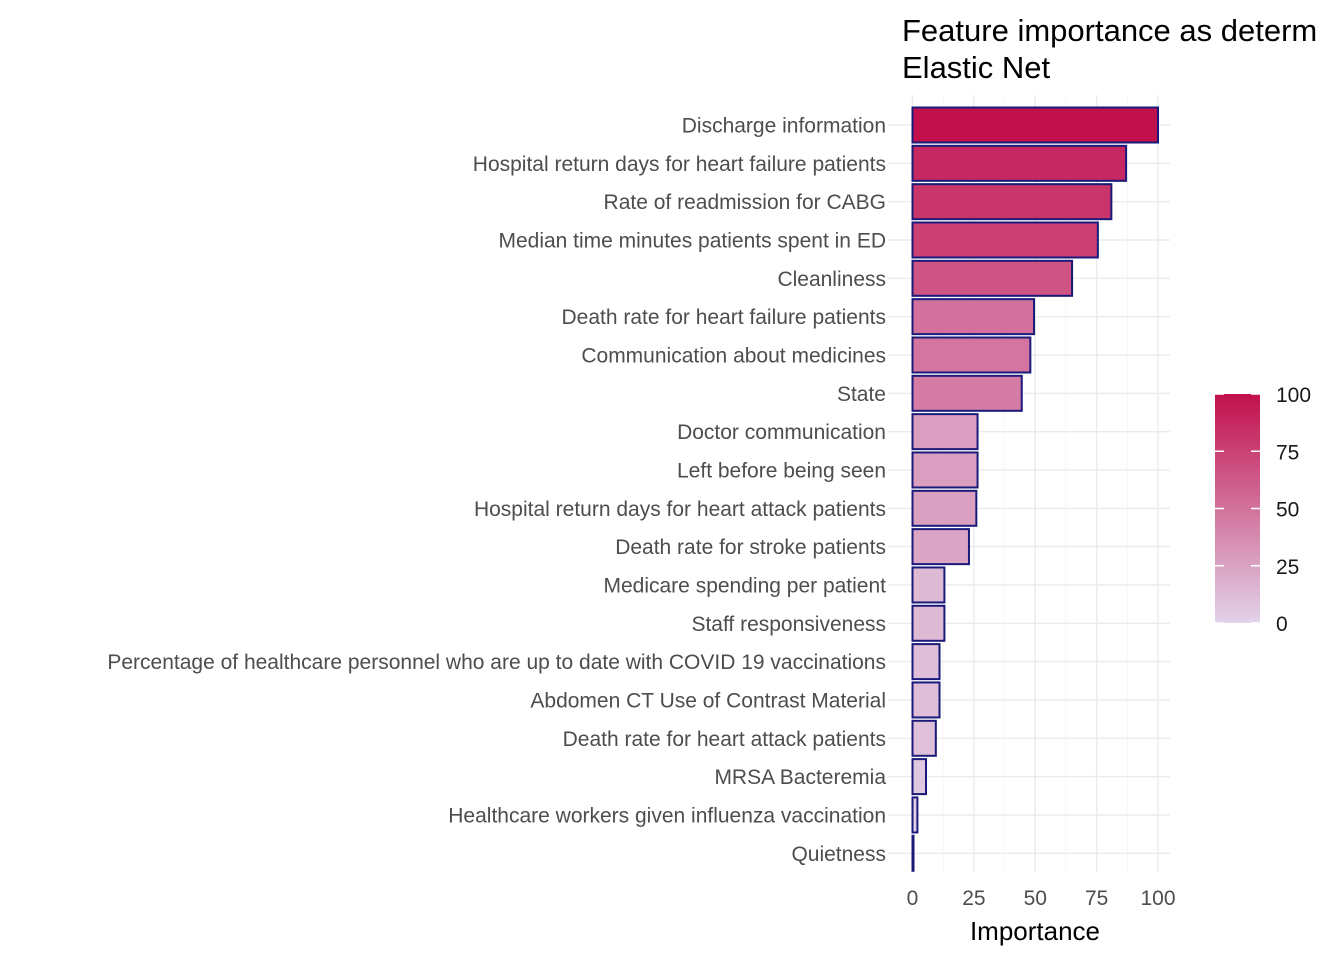  Describe the element at coordinates (784, 126) in the screenshot. I see `category-label: Discharge information` at that location.